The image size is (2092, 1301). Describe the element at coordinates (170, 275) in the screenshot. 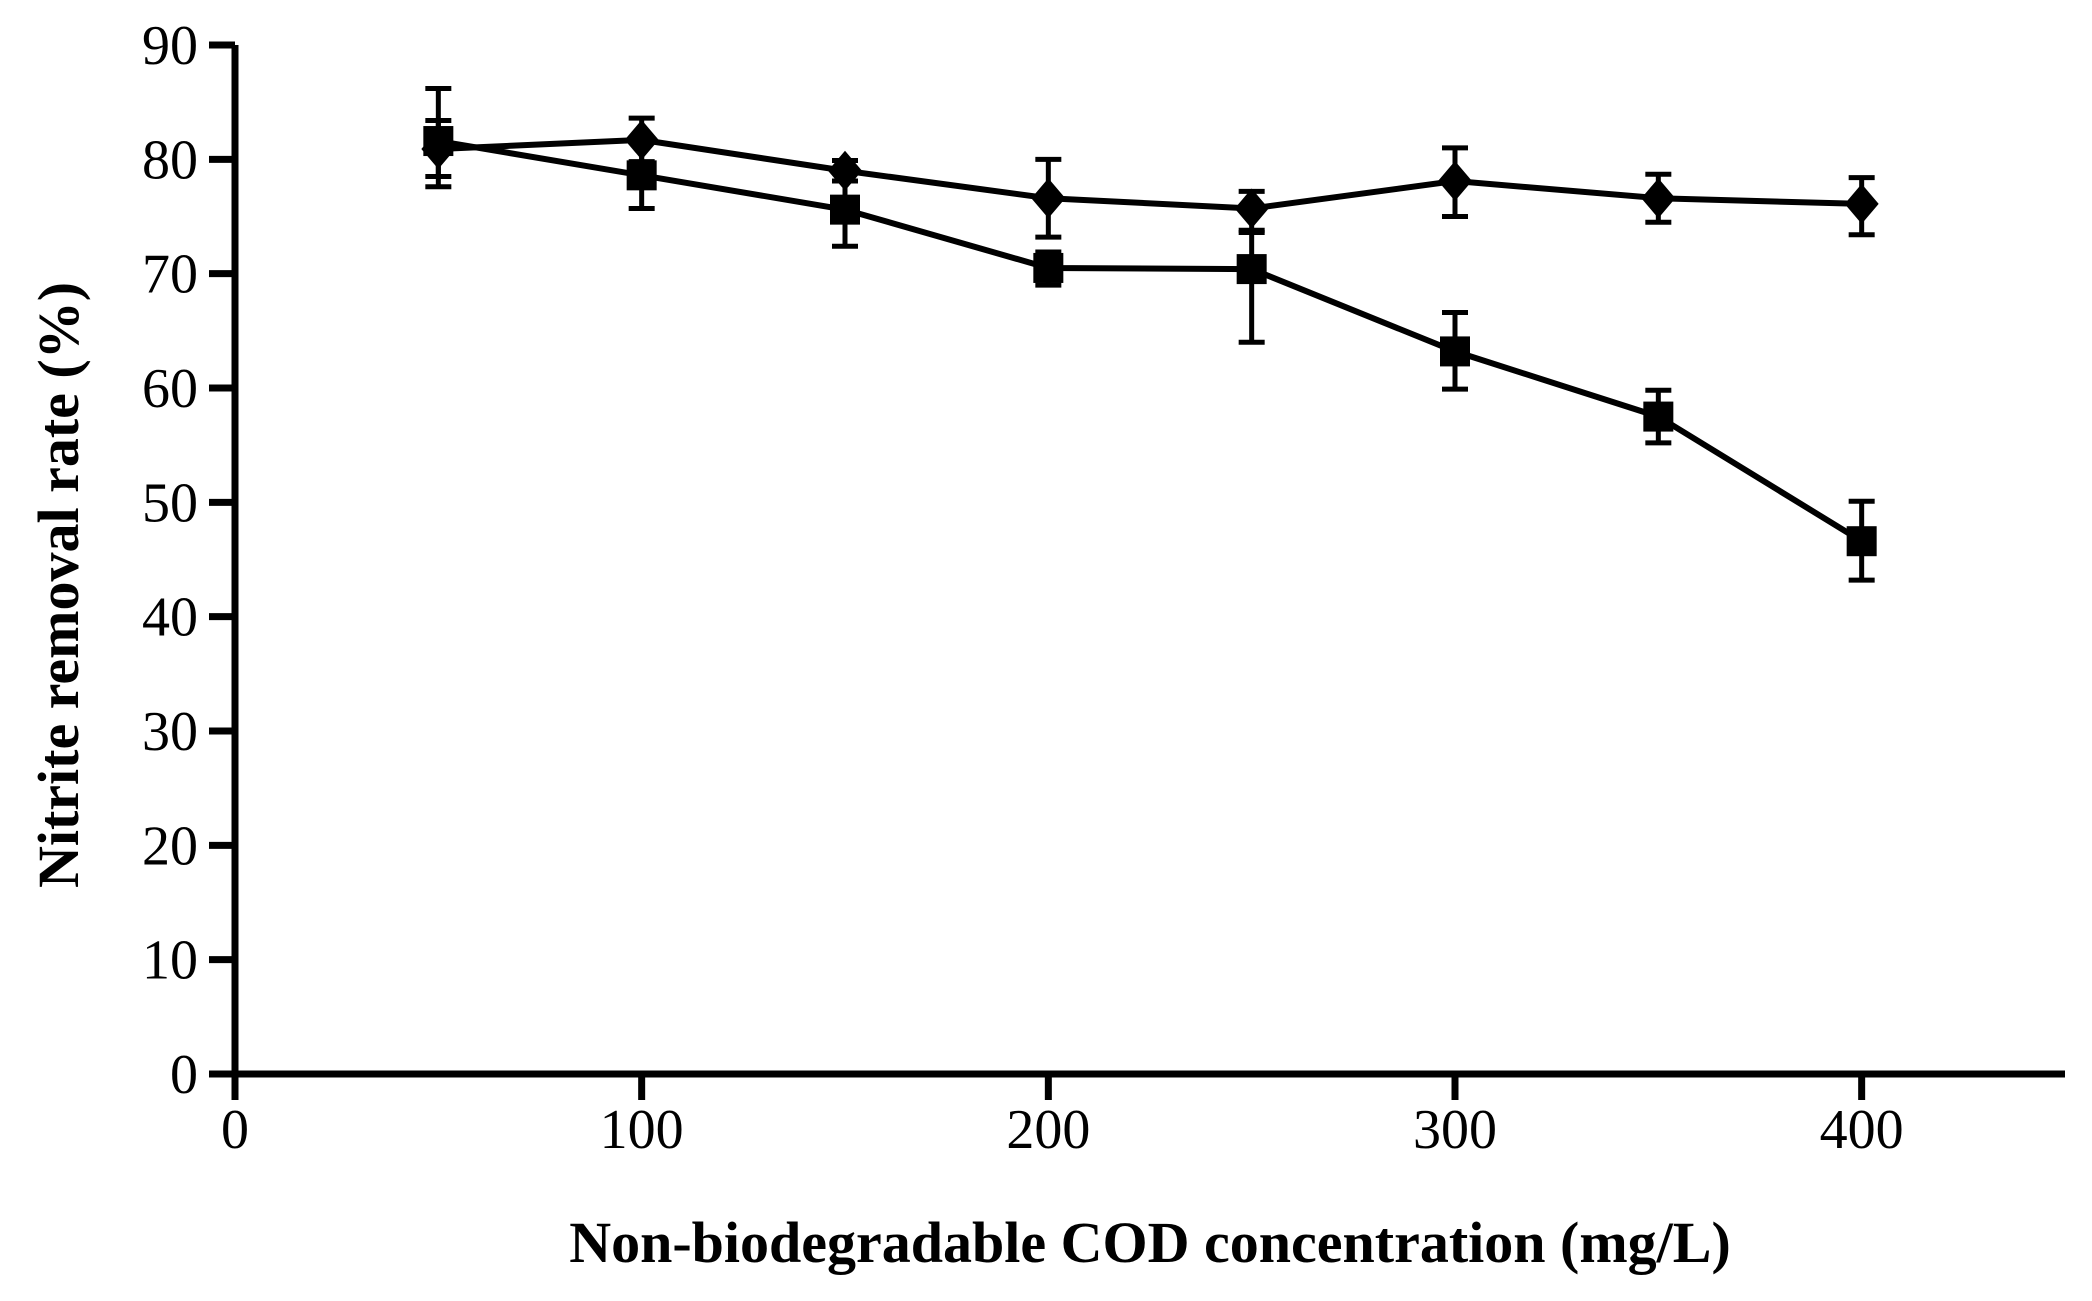

I see `y-tick-label: 70` at that location.